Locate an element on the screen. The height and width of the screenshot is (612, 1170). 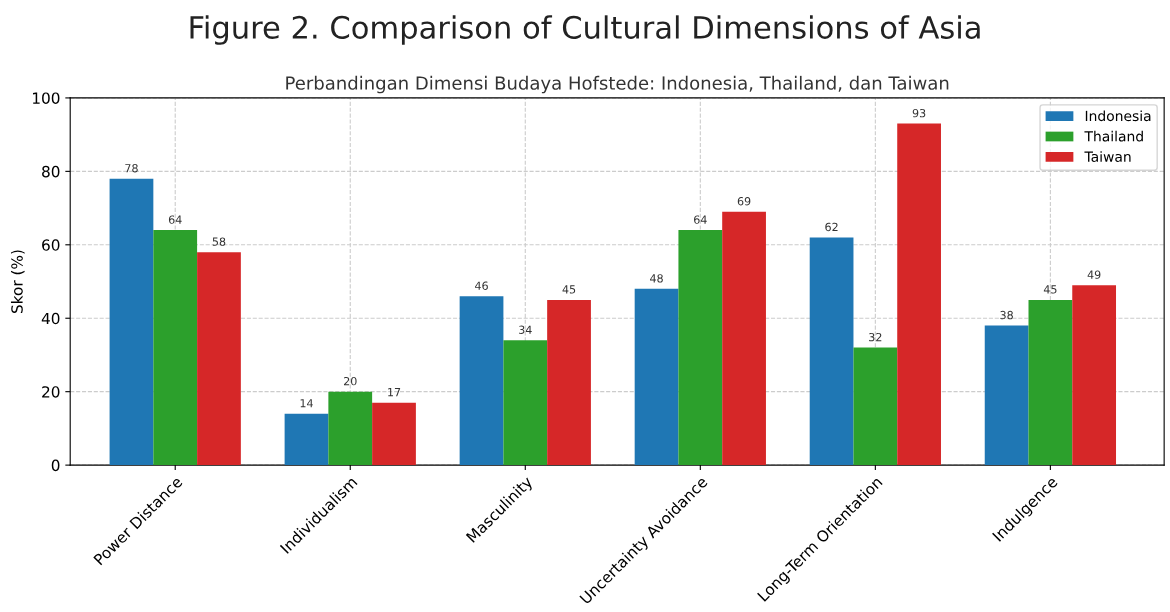
chart-subtitle: Perbandingan Dimensi Budaya Hofstede: Indonesia, Thailand, dan Taiwan is located at coordinates (617, 84).